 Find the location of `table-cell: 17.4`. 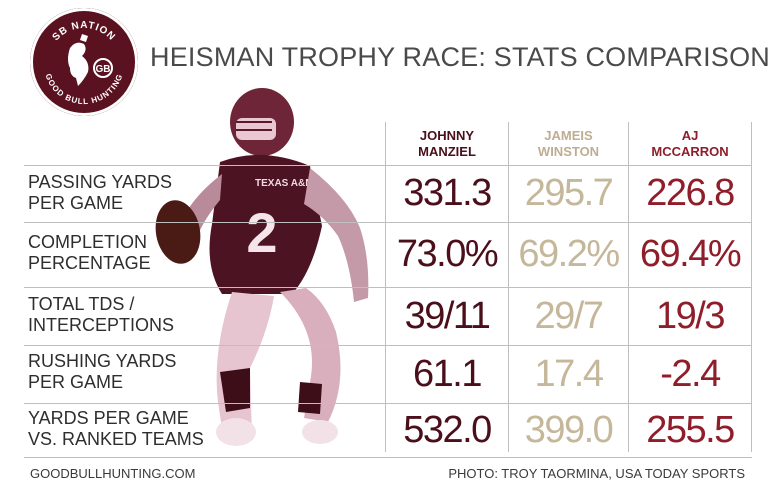

table-cell: 17.4 is located at coordinates (569, 374).